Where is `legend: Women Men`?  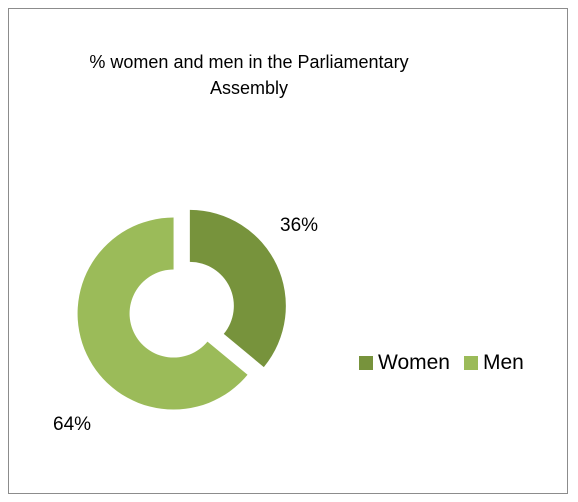
legend: Women Men is located at coordinates (448, 363).